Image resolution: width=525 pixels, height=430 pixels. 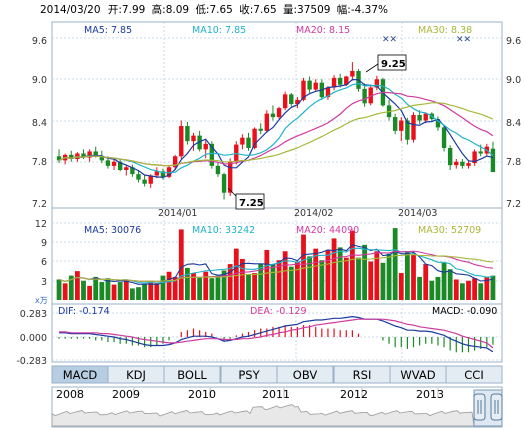 I want to click on price-ytick-right: 8.4, so click(x=513, y=123).